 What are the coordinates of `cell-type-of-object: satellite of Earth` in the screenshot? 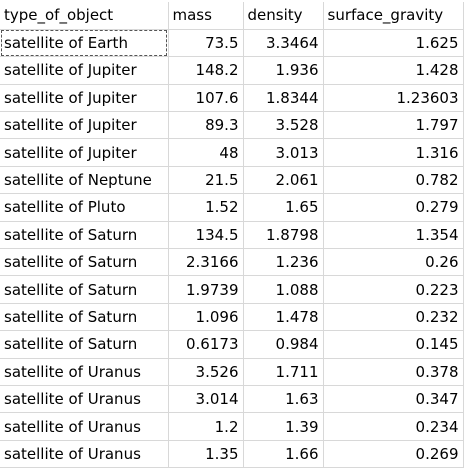 It's located at (84, 43).